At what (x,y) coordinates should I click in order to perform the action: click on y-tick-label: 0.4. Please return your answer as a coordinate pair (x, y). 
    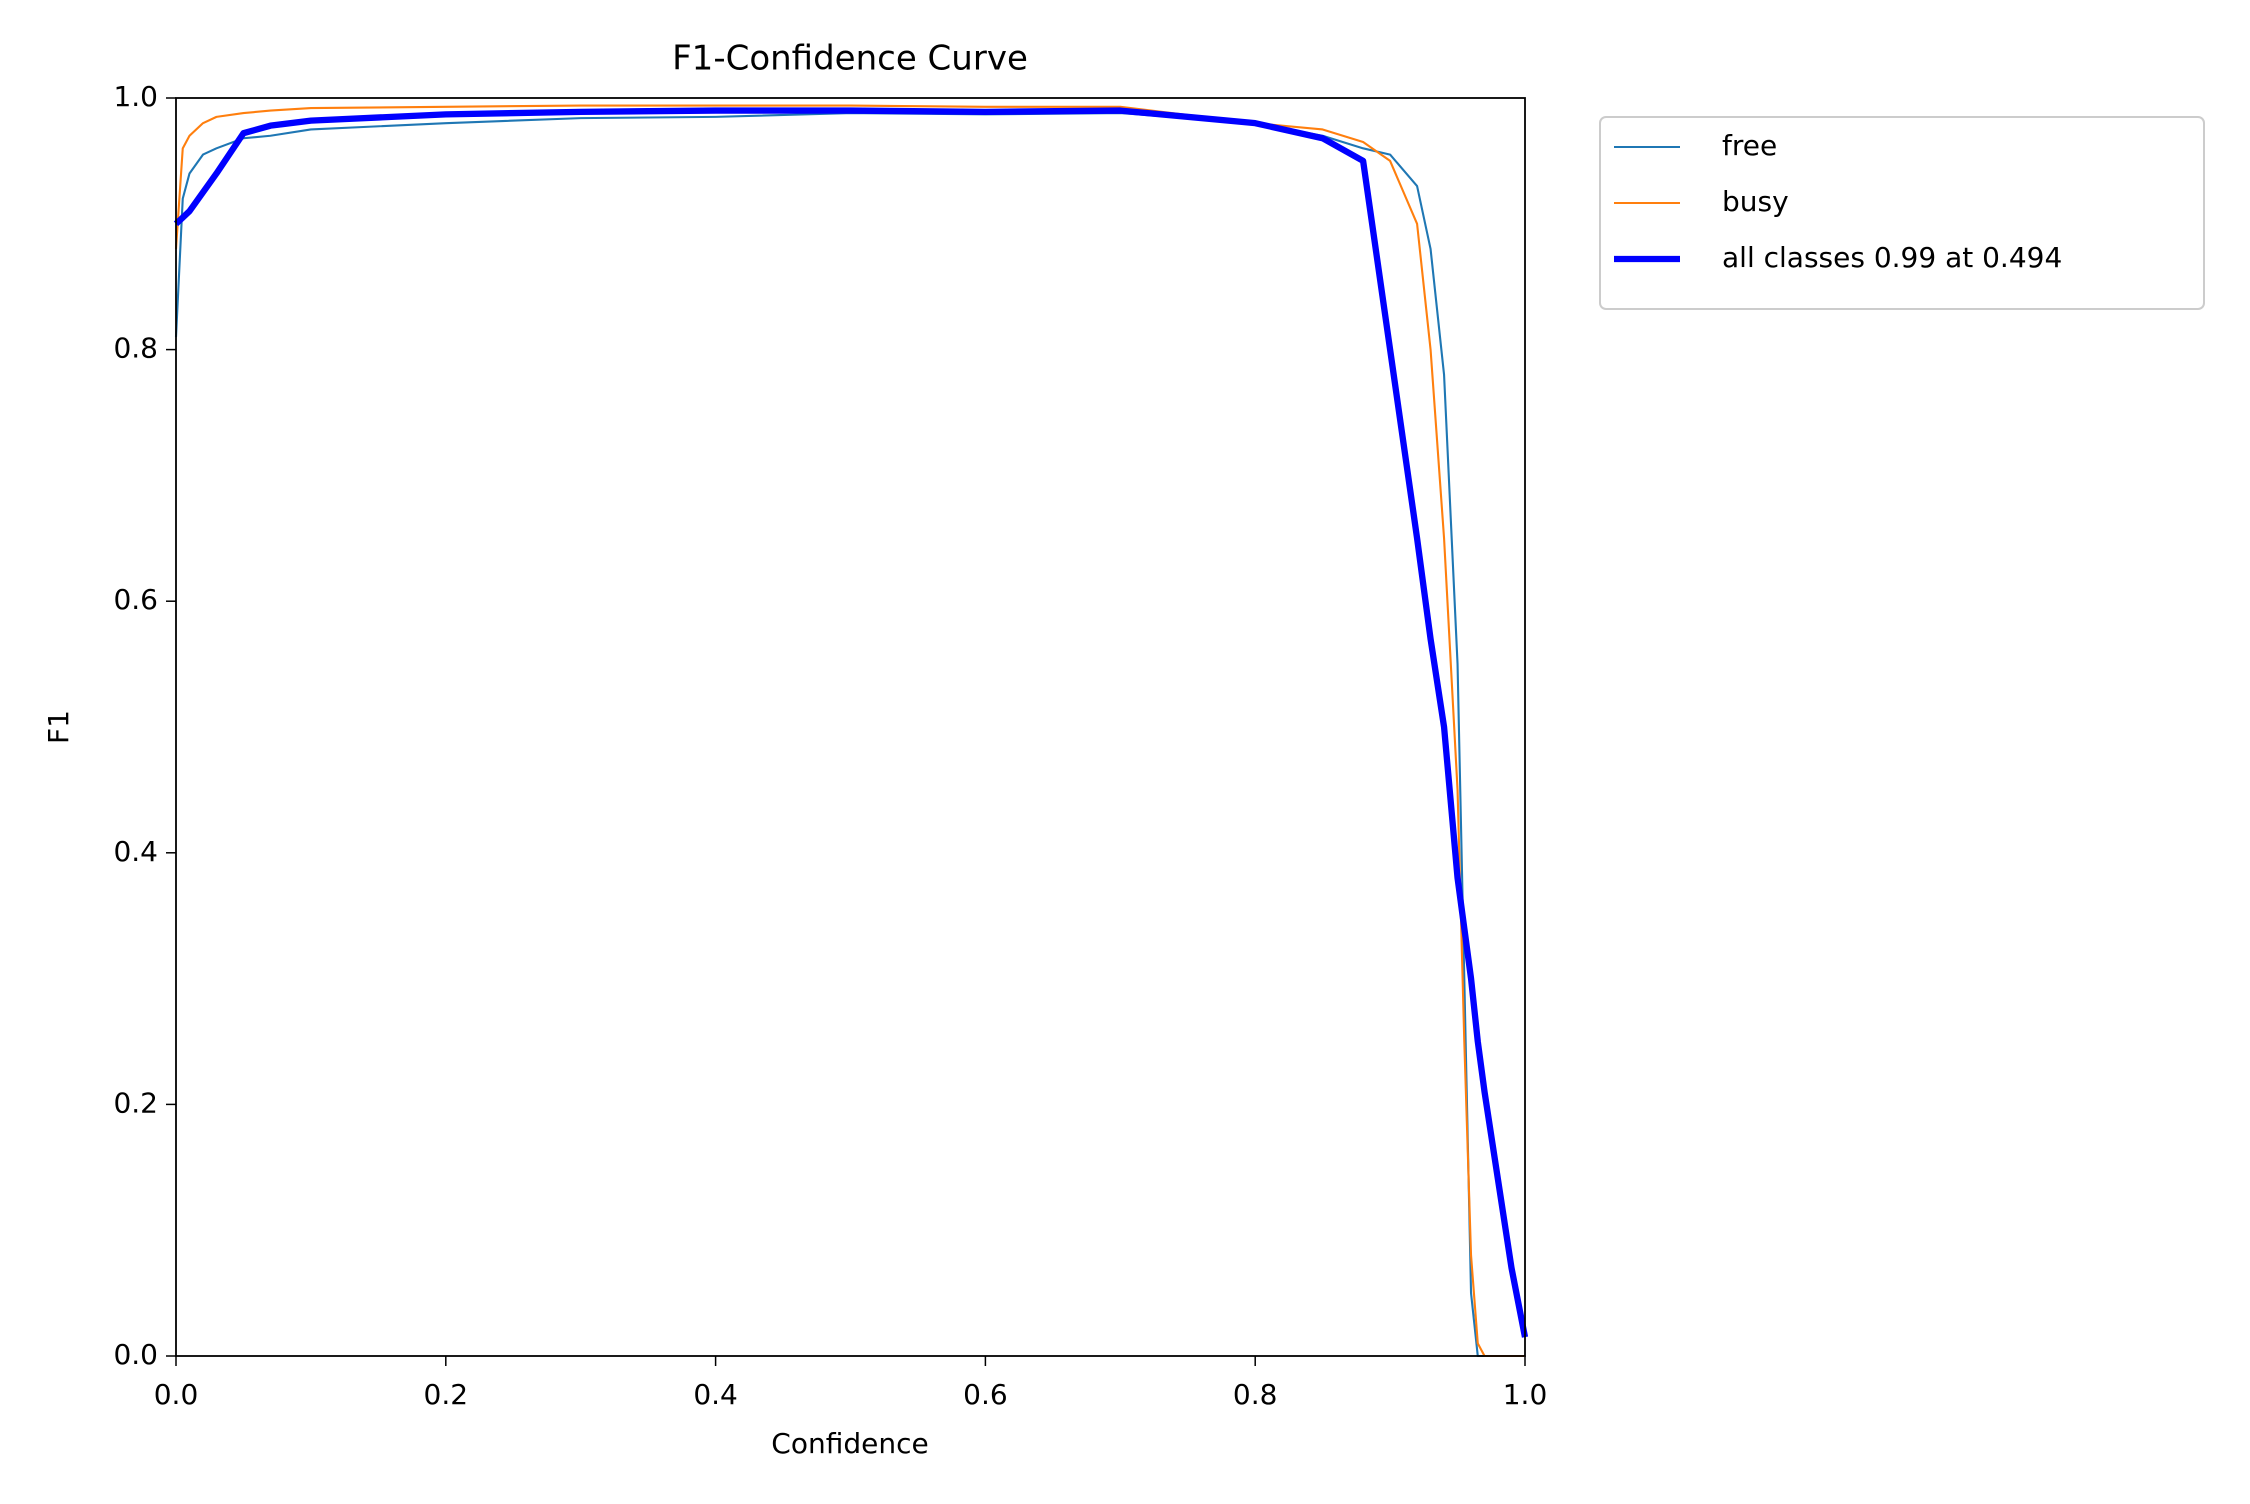
    Looking at the image, I should click on (135, 851).